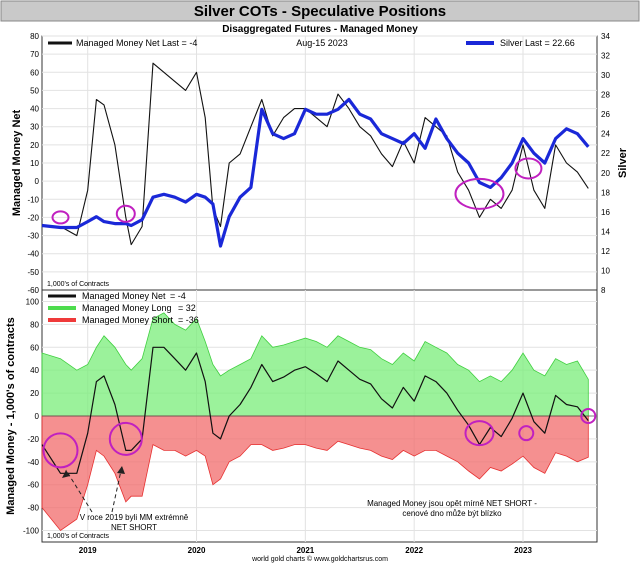 The width and height of the screenshot is (640, 565). I want to click on bottom-left-tick-label: -20, so click(33, 439).